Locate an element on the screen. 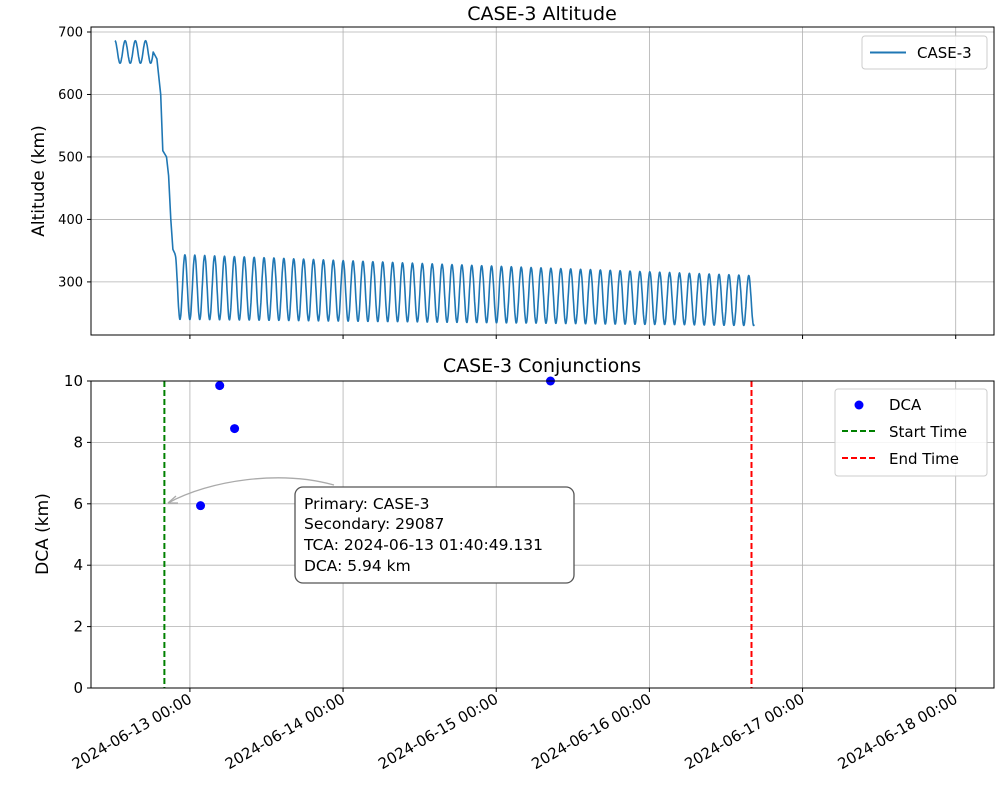 Image resolution: width=999 pixels, height=806 pixels. altitude-y-tick-label: 300 is located at coordinates (70, 282).